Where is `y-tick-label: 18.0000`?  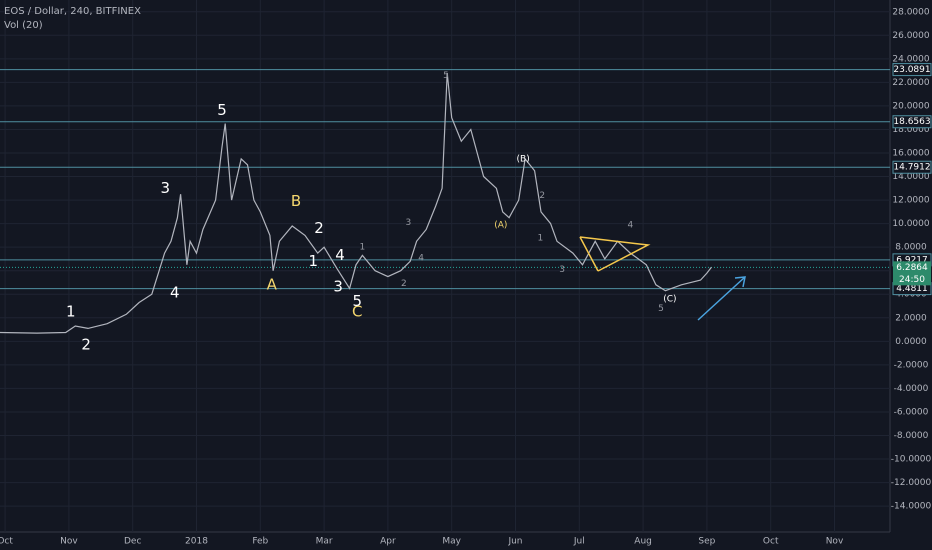 y-tick-label: 18.0000 is located at coordinates (910, 130).